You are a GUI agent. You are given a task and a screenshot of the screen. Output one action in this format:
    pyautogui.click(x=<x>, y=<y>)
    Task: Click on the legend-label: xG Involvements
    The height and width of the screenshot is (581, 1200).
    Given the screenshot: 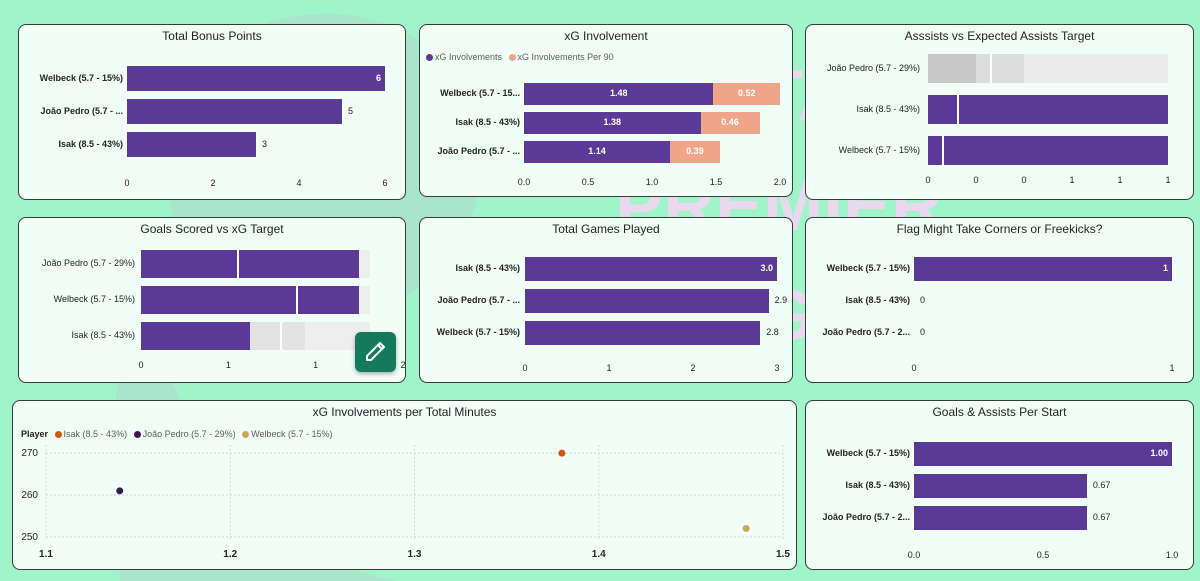 What is the action you would take?
    pyautogui.click(x=469, y=57)
    